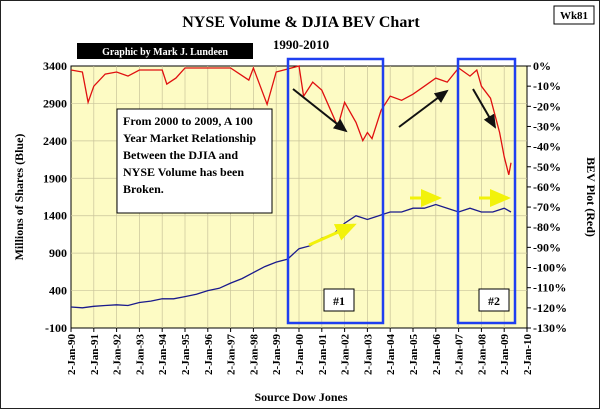  What do you see at coordinates (189, 138) in the screenshot?
I see `annotation-line: Year Market Relationship` at bounding box center [189, 138].